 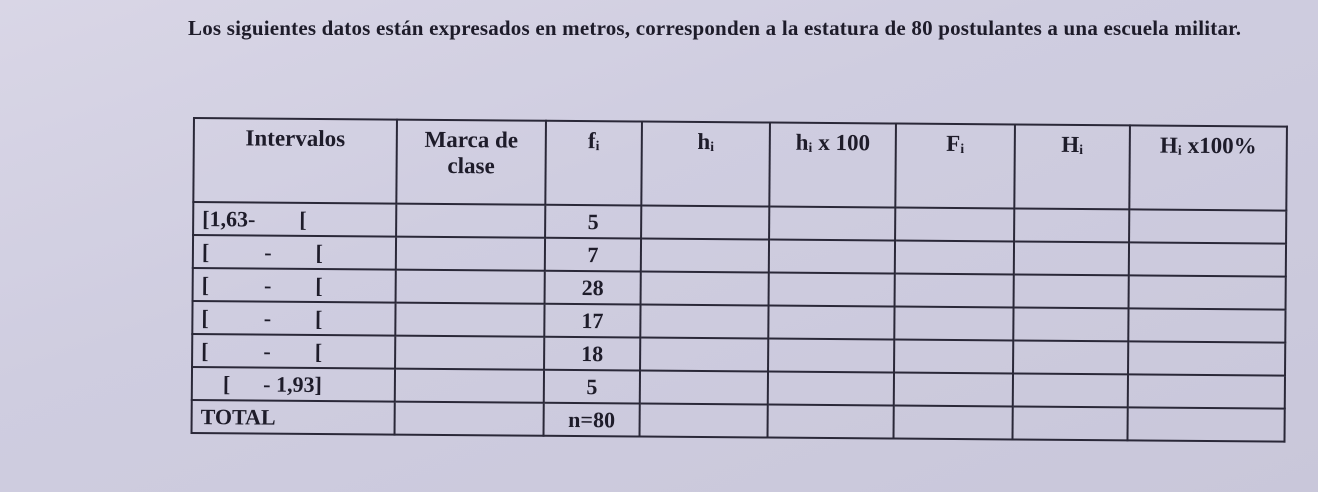 I want to click on header-intervalos: Intervalos, so click(x=295, y=161).